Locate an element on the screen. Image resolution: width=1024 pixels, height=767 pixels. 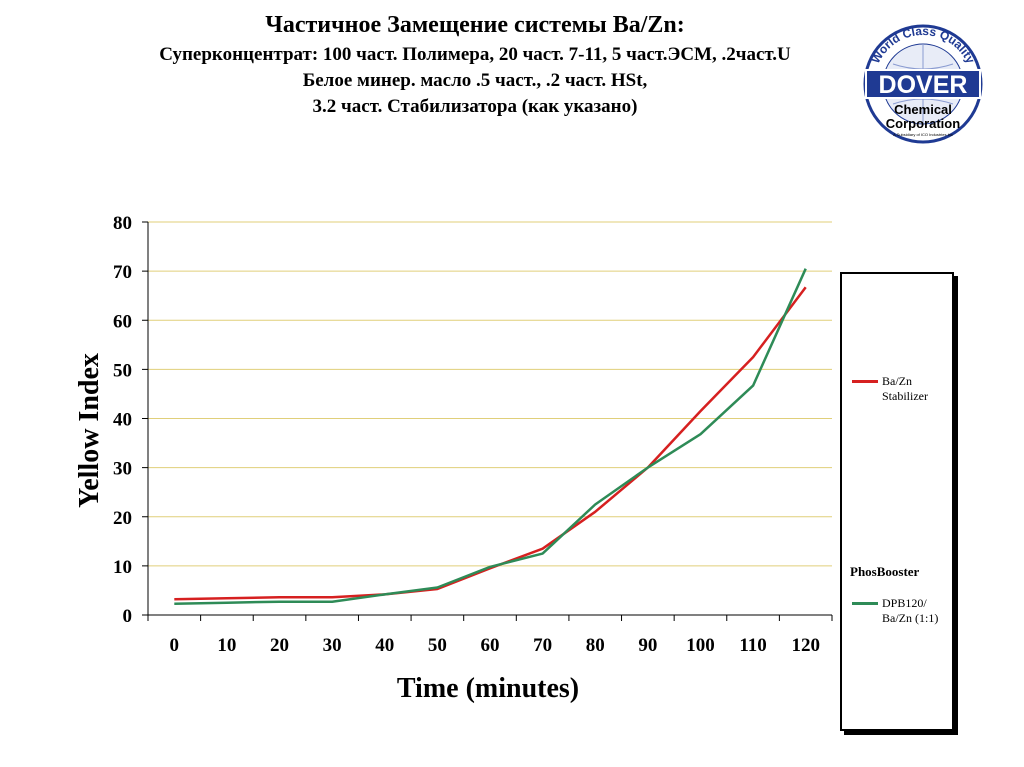
y-tick-label: 30 is located at coordinates (122, 469).